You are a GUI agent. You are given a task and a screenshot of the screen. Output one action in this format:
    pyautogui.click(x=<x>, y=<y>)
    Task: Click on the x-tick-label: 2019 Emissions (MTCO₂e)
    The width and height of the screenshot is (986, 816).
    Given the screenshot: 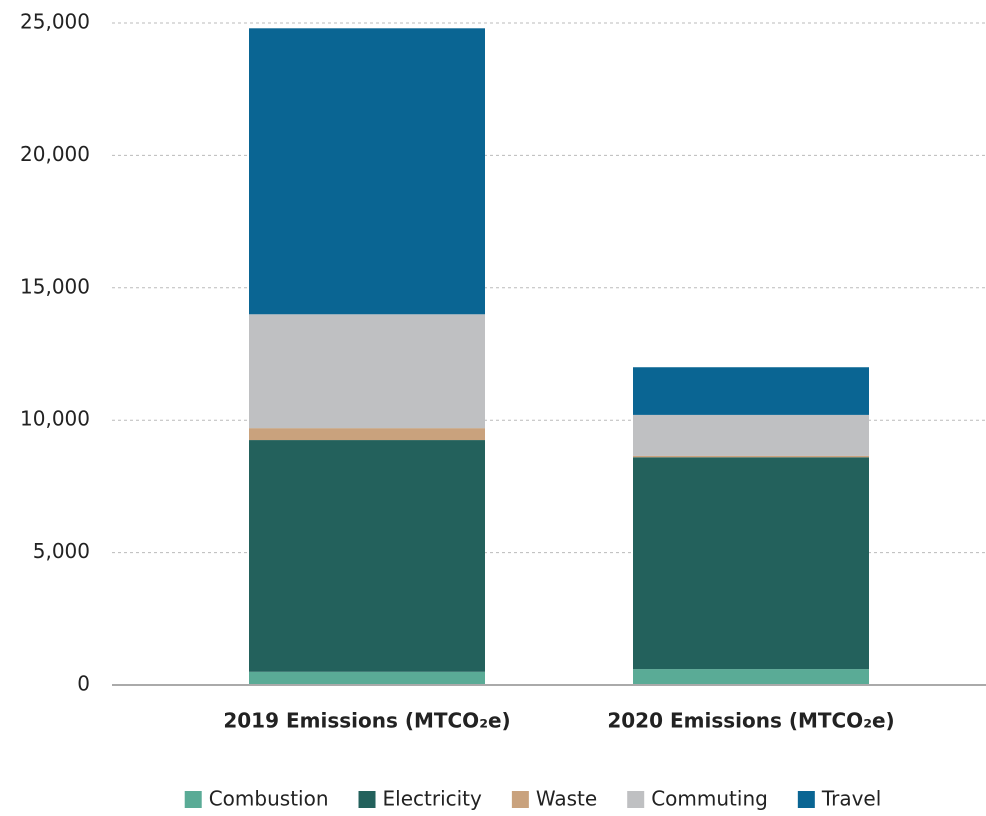 What is the action you would take?
    pyautogui.click(x=366, y=721)
    